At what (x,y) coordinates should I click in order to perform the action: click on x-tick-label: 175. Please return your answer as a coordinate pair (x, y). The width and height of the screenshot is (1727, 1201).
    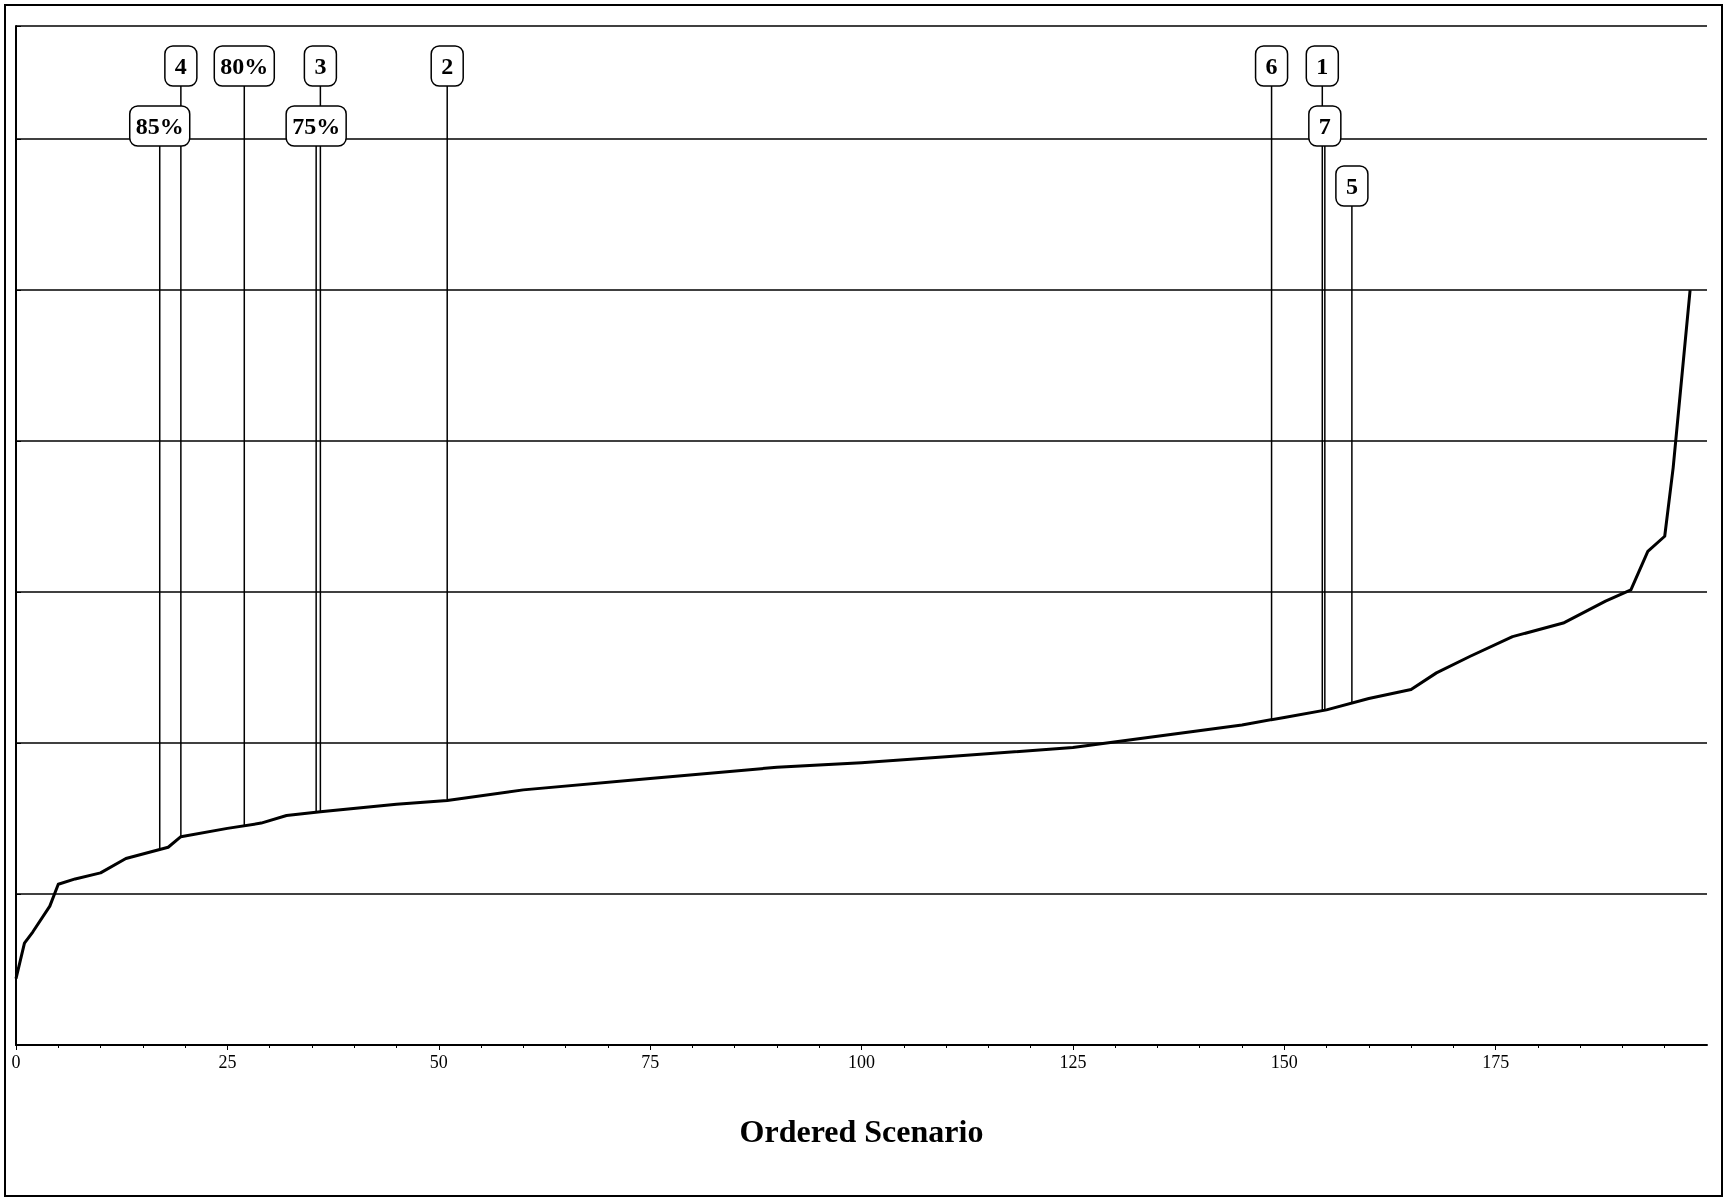
    Looking at the image, I should click on (1496, 1062).